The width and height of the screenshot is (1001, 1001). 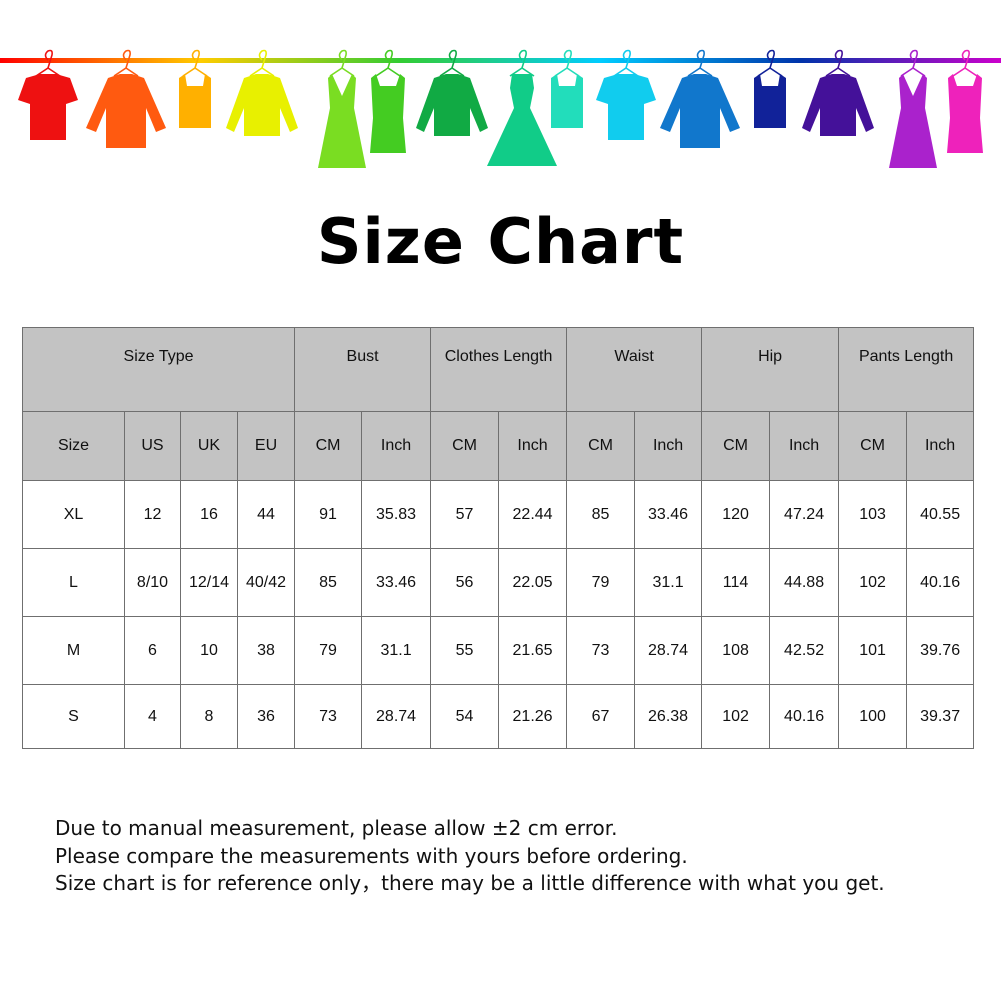 I want to click on group-header: Bust, so click(x=363, y=369).